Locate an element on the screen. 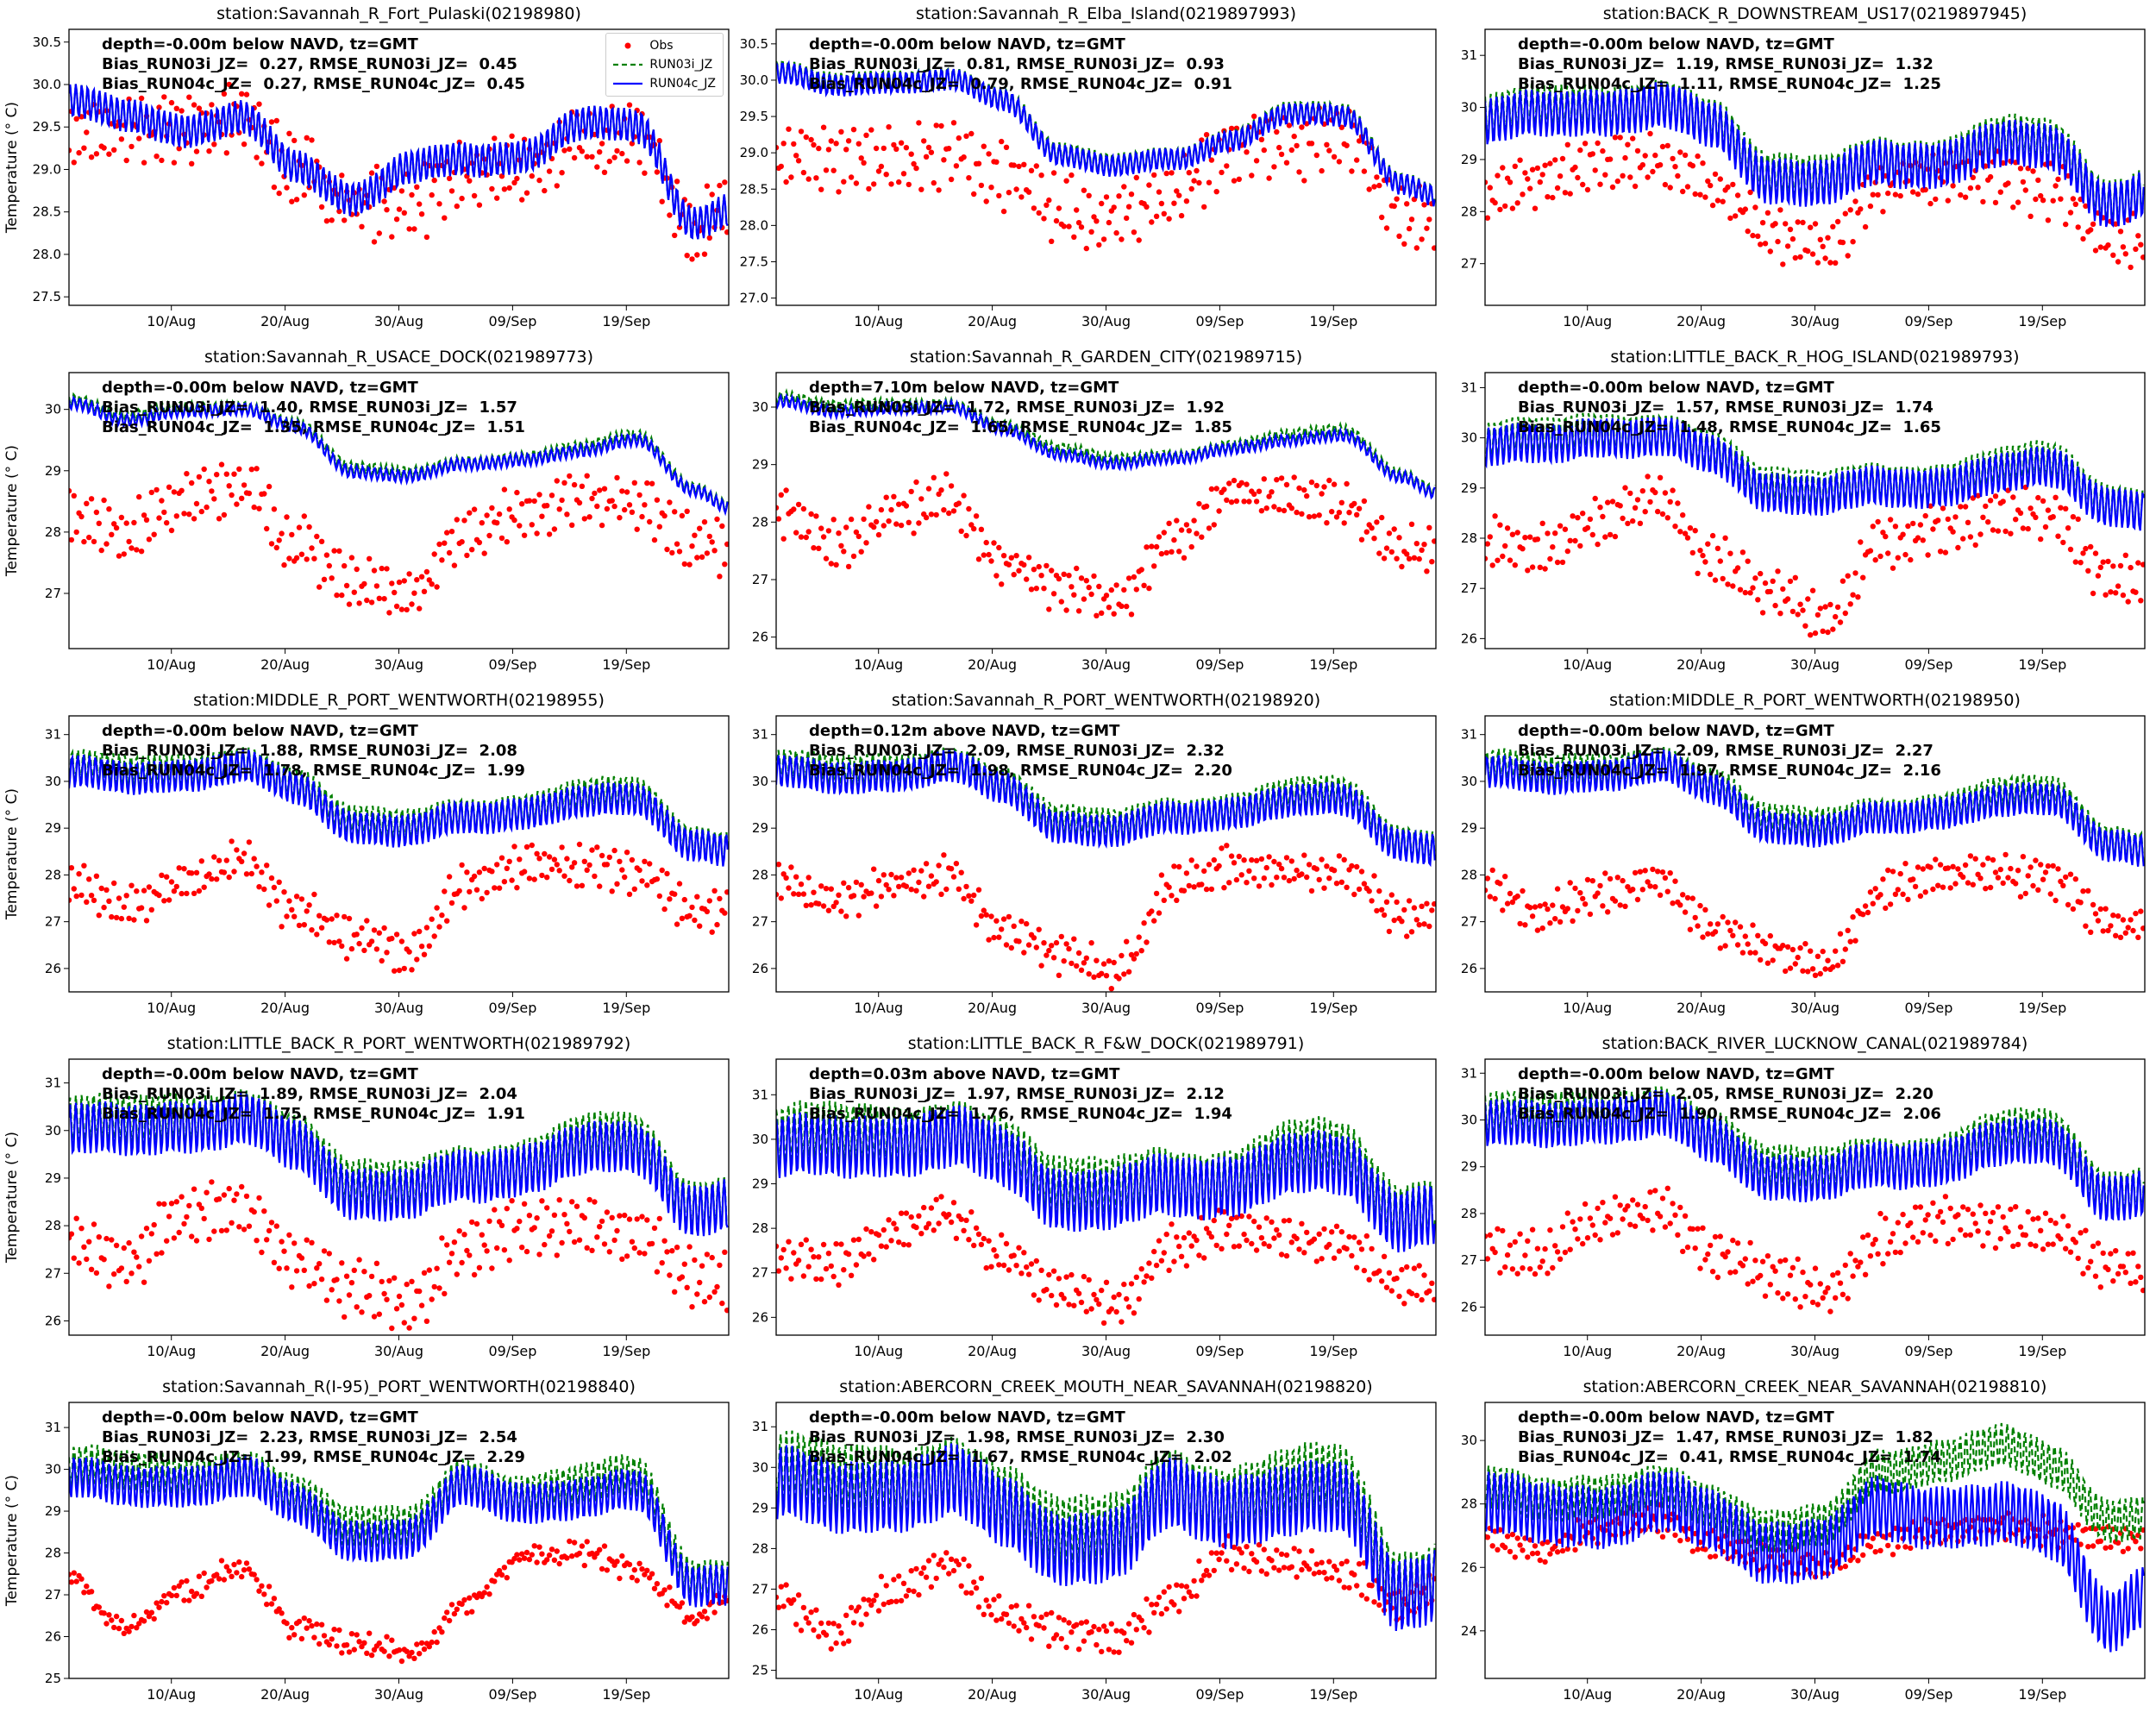 The height and width of the screenshot is (1725, 2156). y-tick-label: 31 is located at coordinates (1469, 55).